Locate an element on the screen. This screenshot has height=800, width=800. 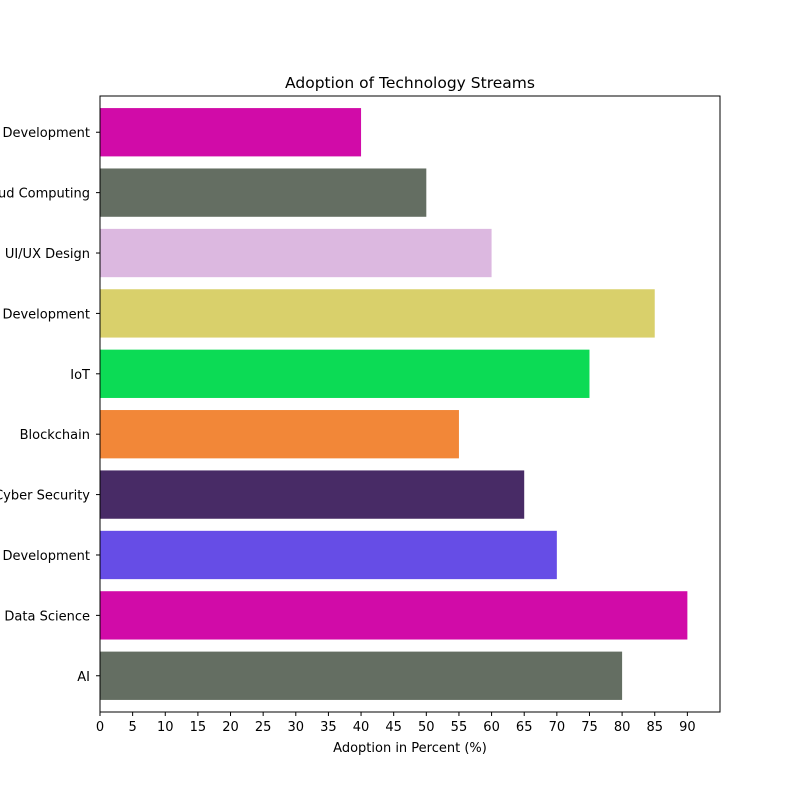
x-tick-label: 50 is located at coordinates (426, 727).